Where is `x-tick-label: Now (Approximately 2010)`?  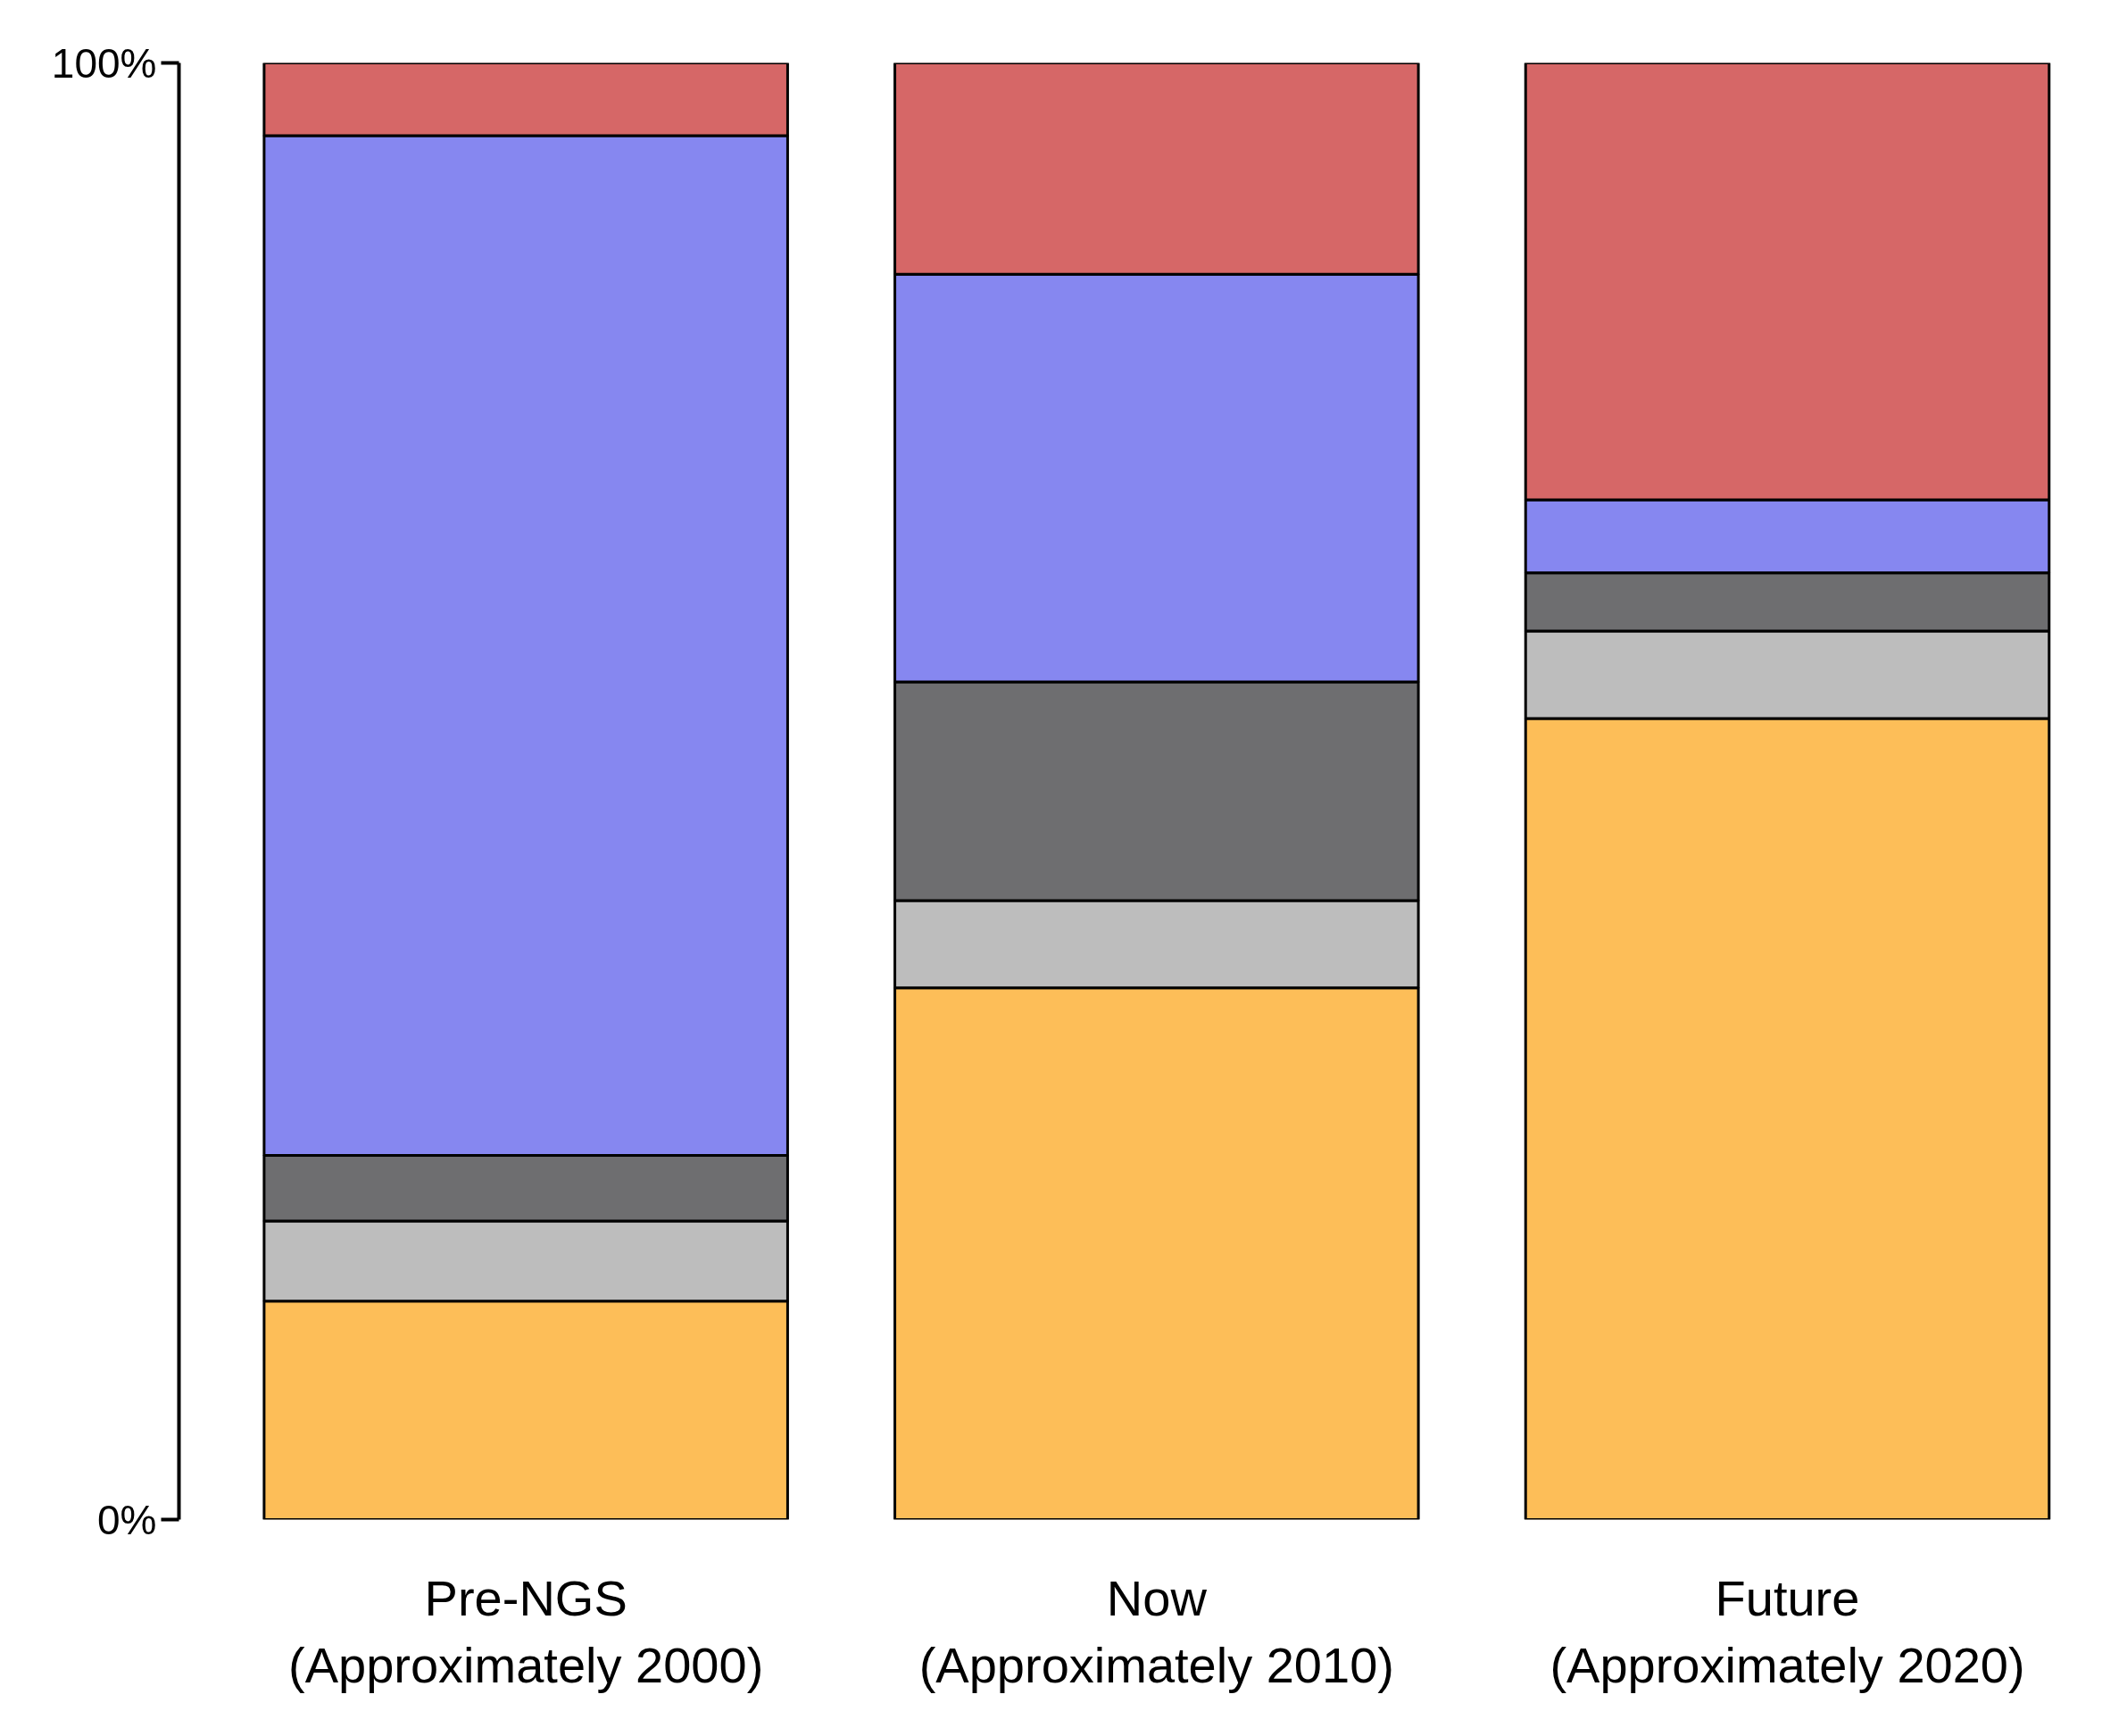 x-tick-label: Now (Approximately 2010) is located at coordinates (1156, 1631).